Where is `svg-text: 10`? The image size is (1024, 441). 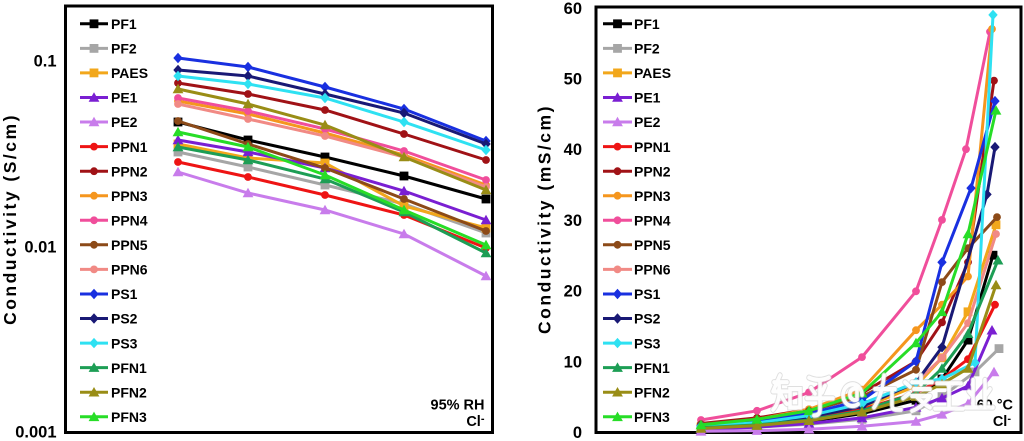
svg-text: 10 is located at coordinates (573, 362).